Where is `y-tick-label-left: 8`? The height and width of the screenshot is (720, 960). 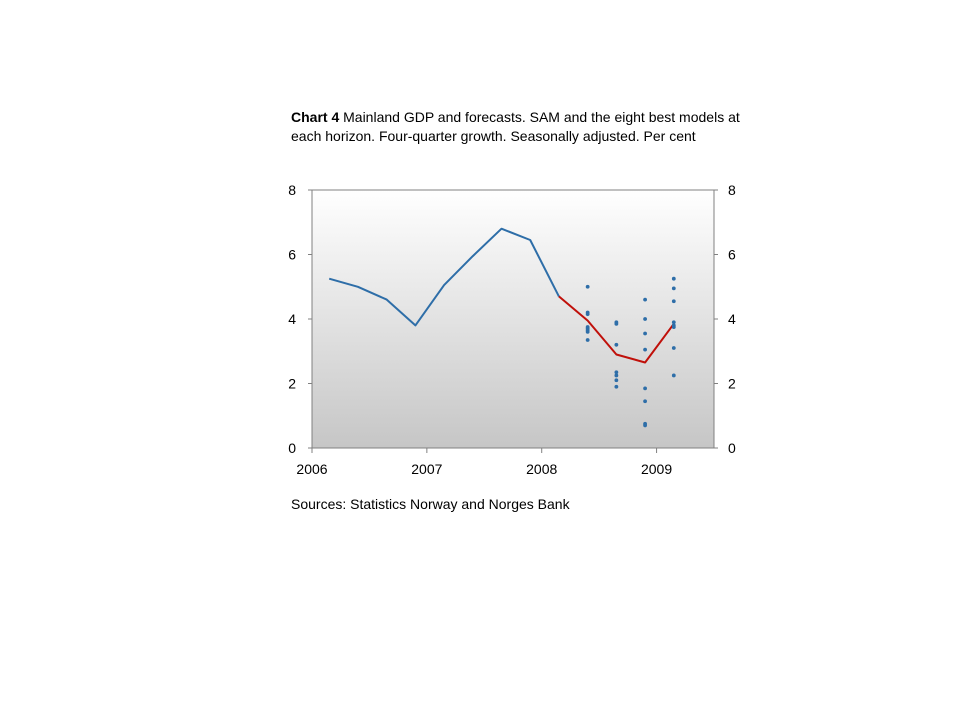
y-tick-label-left: 8 is located at coordinates (292, 190).